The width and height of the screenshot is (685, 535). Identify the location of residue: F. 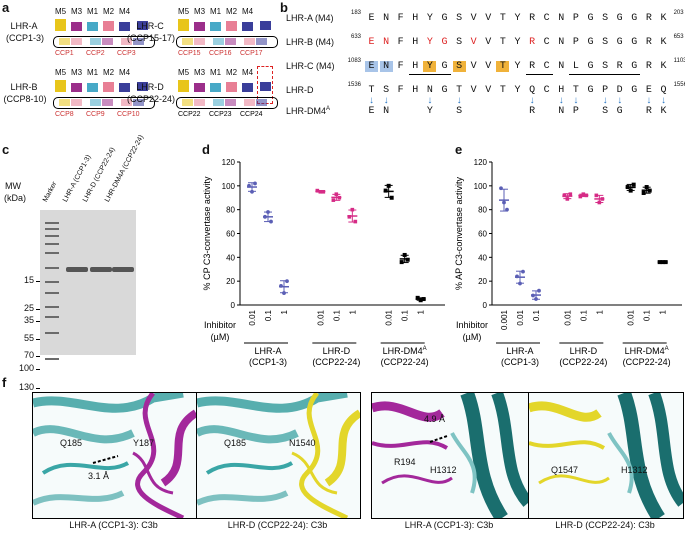
(400, 66).